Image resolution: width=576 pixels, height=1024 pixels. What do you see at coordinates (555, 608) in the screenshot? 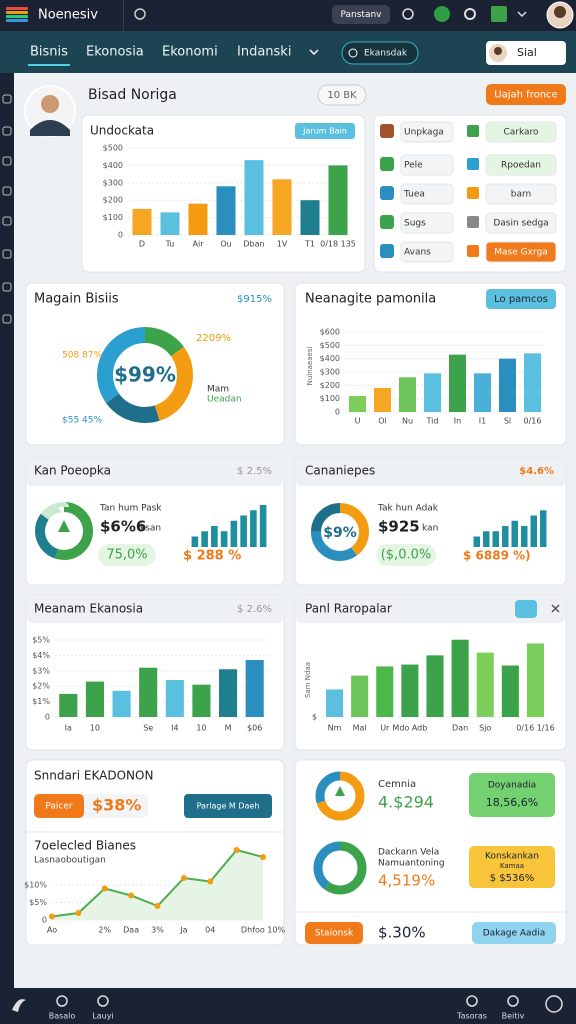
I see `close` at bounding box center [555, 608].